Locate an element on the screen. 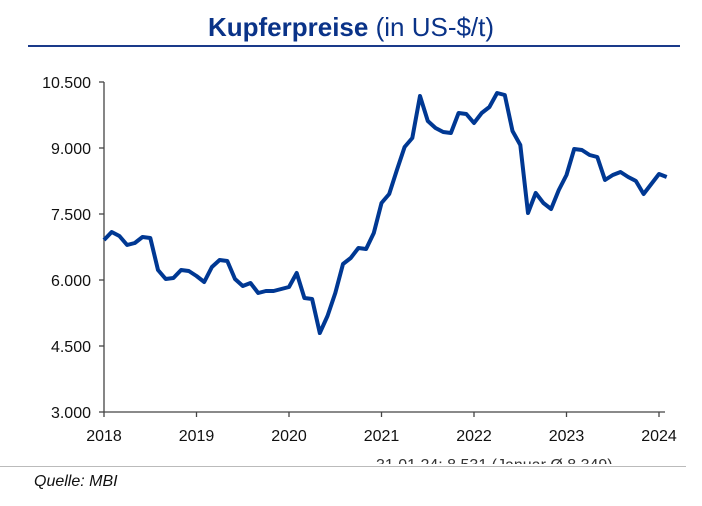 The height and width of the screenshot is (506, 702). x-tick-label: 2021 is located at coordinates (382, 436).